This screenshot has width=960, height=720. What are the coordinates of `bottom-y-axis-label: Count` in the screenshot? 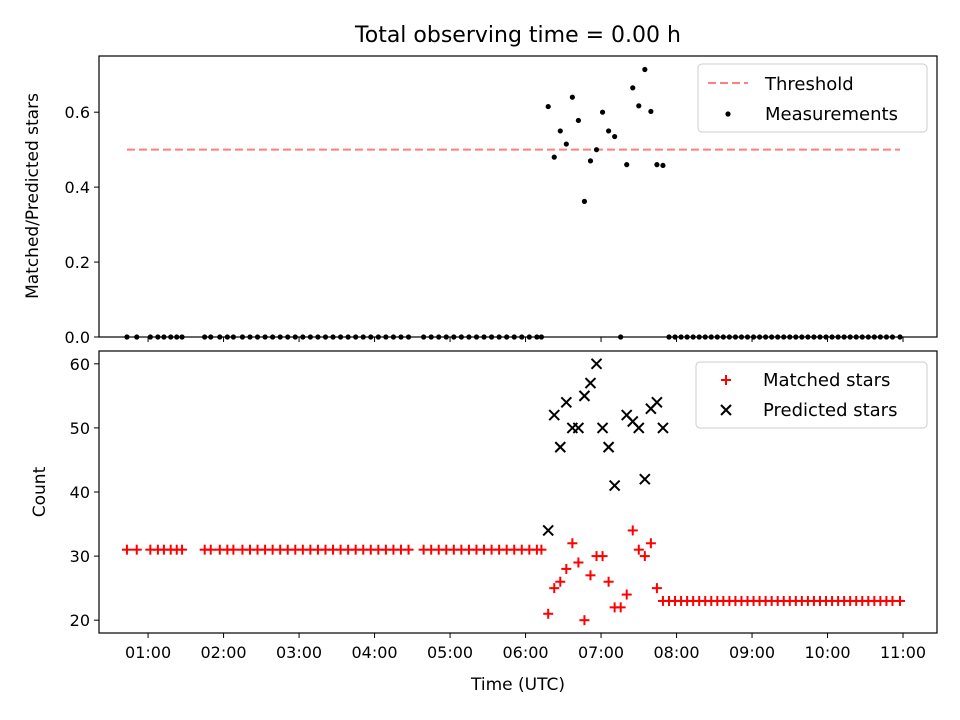 It's located at (40, 491).